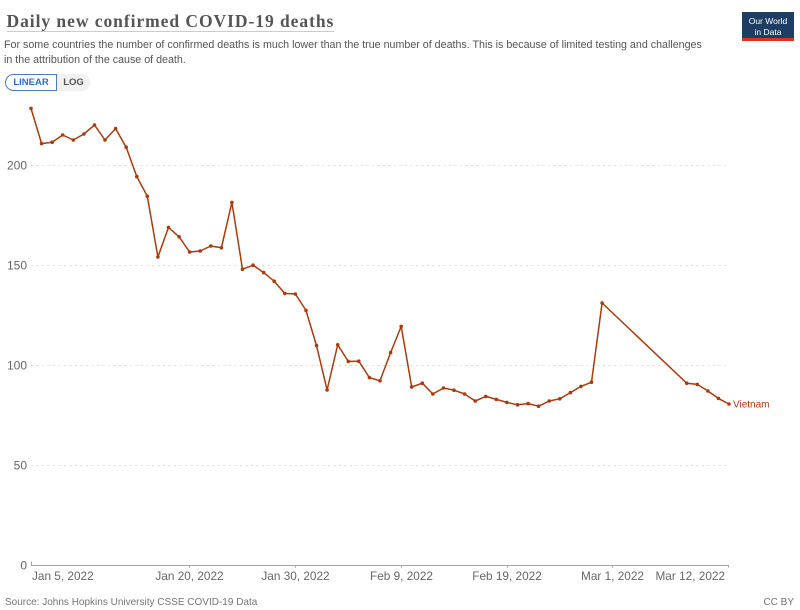 The width and height of the screenshot is (800, 610). I want to click on svg-text: Mar 1, 2022, so click(612, 576).